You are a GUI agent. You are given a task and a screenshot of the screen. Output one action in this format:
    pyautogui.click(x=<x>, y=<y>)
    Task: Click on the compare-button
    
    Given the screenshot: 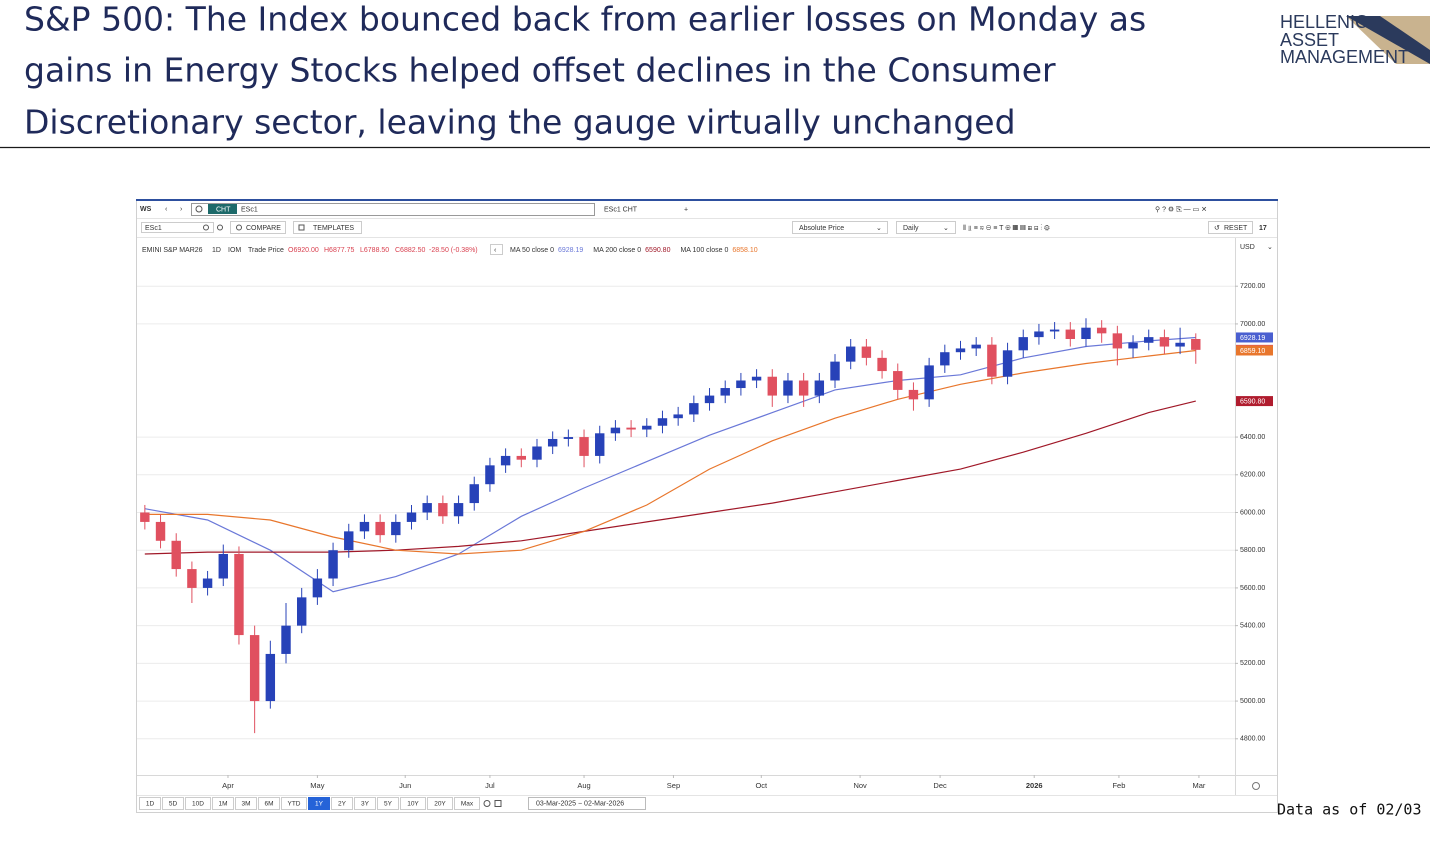 What is the action you would take?
    pyautogui.click(x=258, y=227)
    